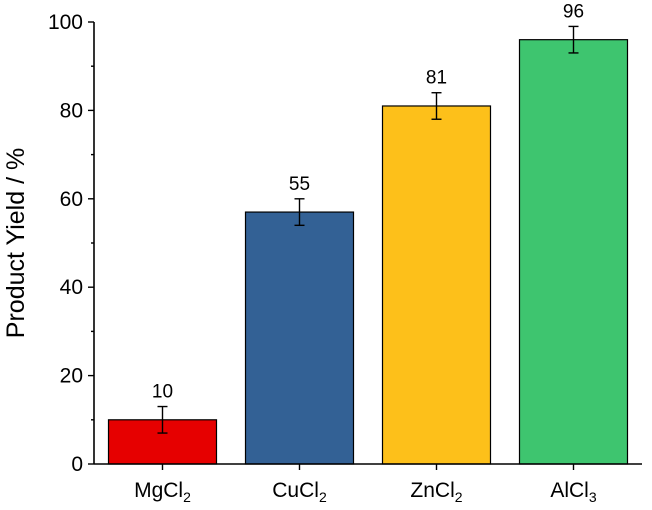 The height and width of the screenshot is (510, 652). I want to click on y-axis-title: Product Yield / %, so click(16, 243).